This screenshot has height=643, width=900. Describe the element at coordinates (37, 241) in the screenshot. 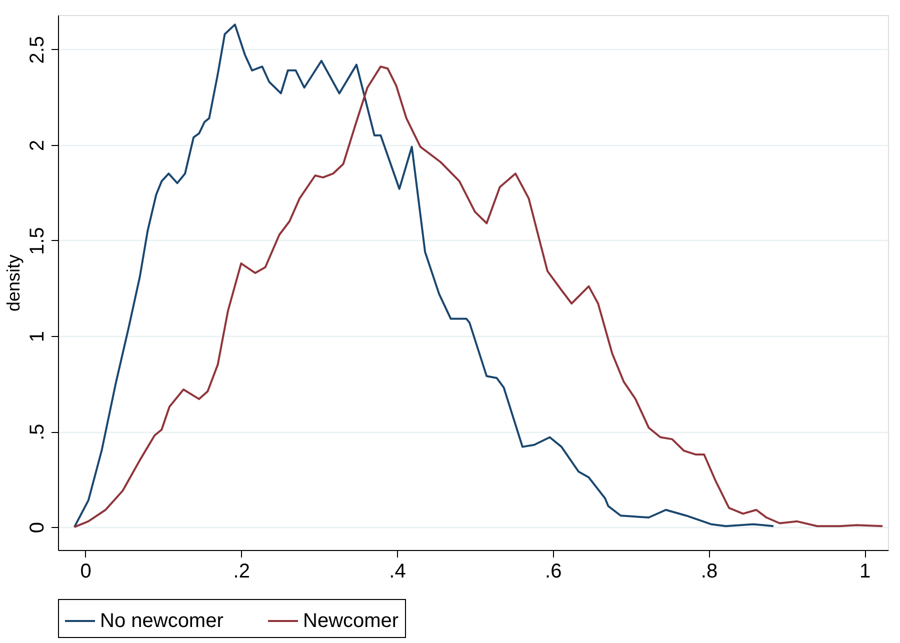

I see `y-tick-label: 1.5` at that location.